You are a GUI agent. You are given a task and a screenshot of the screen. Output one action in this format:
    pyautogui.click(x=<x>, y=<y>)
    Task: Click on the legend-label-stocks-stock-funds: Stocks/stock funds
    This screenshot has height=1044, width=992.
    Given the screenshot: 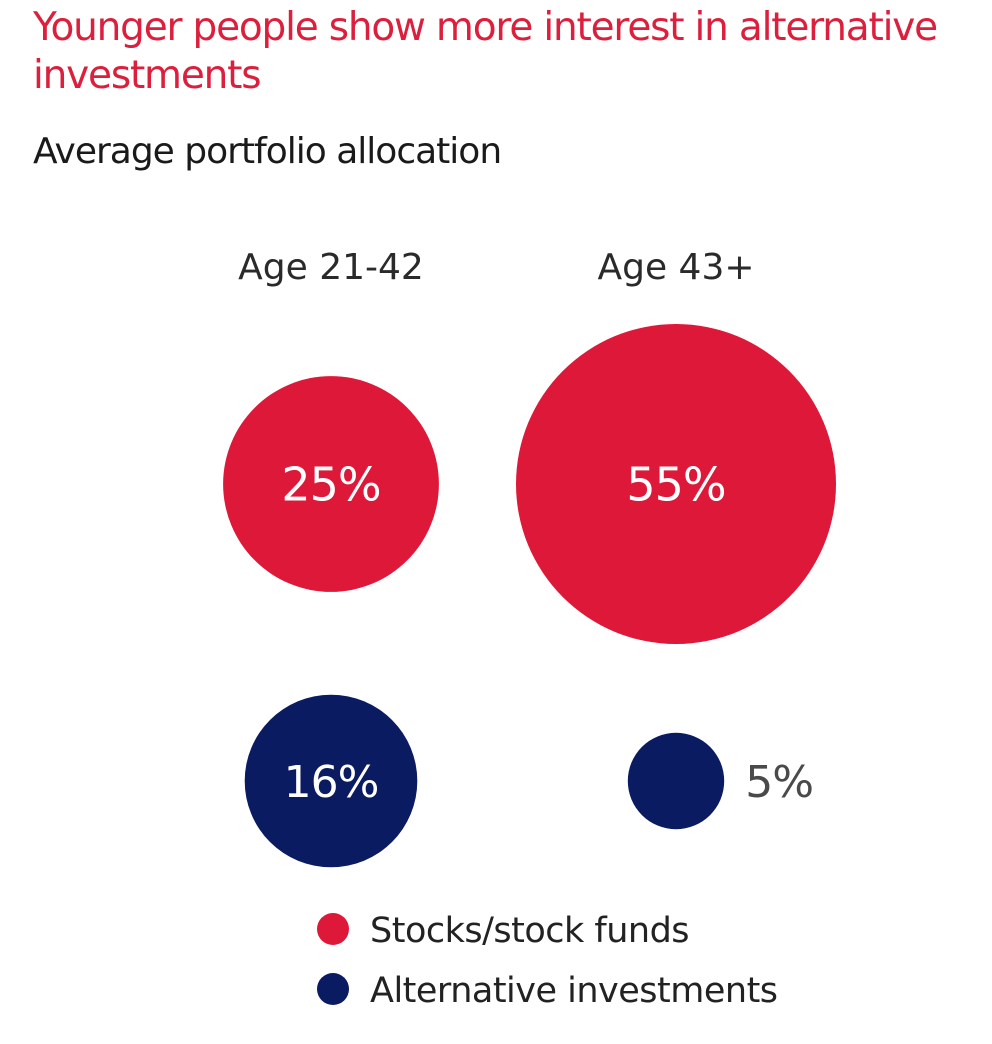 What is the action you would take?
    pyautogui.click(x=529, y=931)
    